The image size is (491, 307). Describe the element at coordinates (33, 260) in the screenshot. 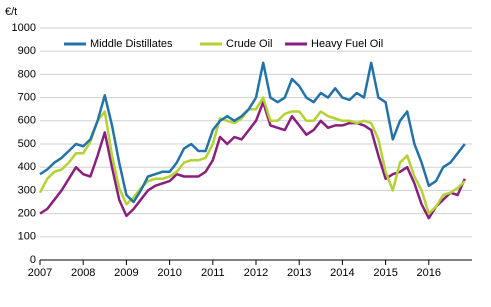

I see `y-tick-label: 0` at that location.